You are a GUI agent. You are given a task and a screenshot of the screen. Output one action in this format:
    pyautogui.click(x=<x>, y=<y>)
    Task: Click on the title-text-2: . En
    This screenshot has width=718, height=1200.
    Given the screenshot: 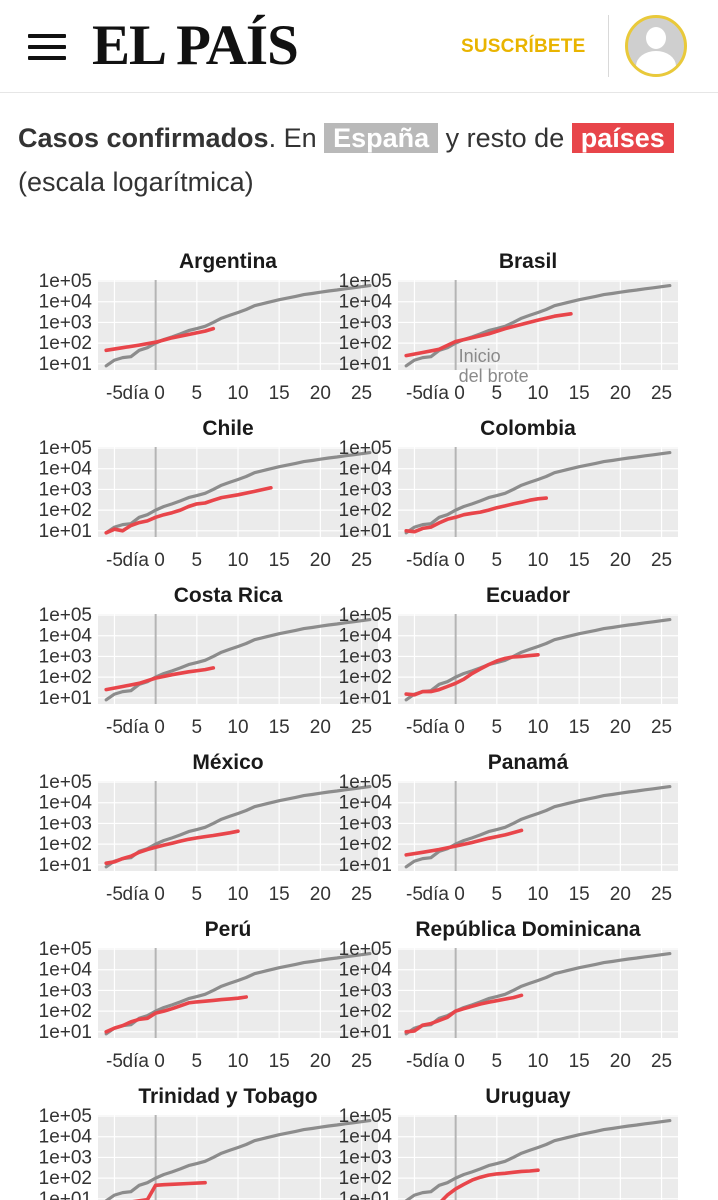 What is the action you would take?
    pyautogui.click(x=296, y=138)
    